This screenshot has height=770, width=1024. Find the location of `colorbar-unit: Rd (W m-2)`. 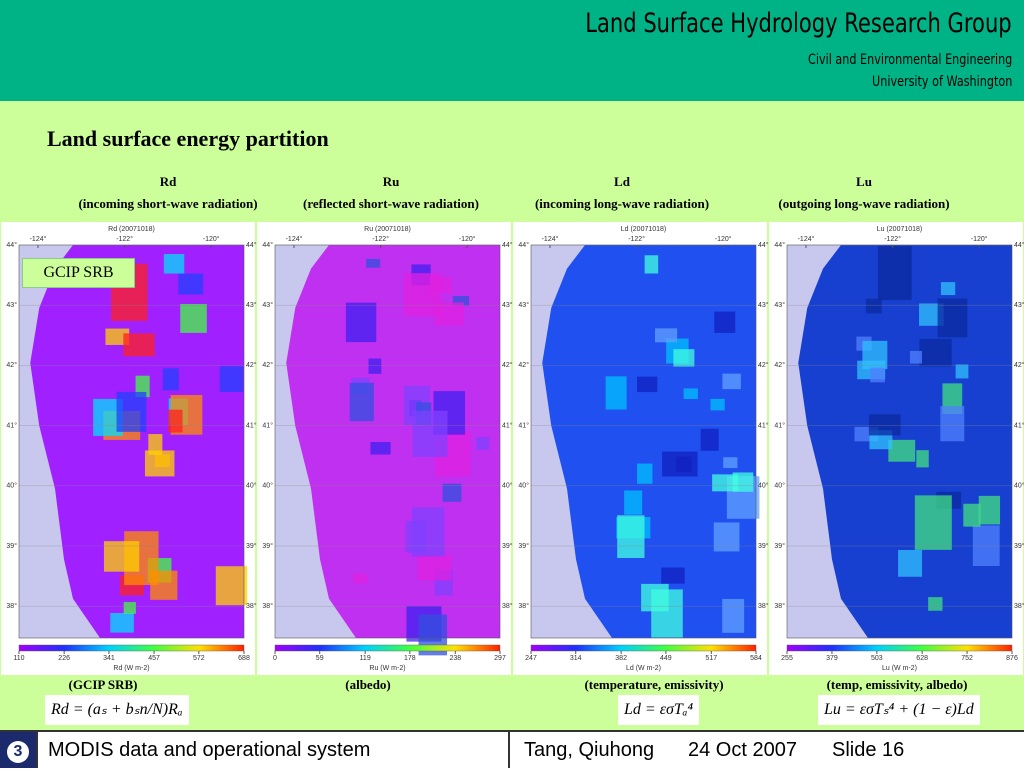

colorbar-unit: Rd (W m-2) is located at coordinates (131, 668).